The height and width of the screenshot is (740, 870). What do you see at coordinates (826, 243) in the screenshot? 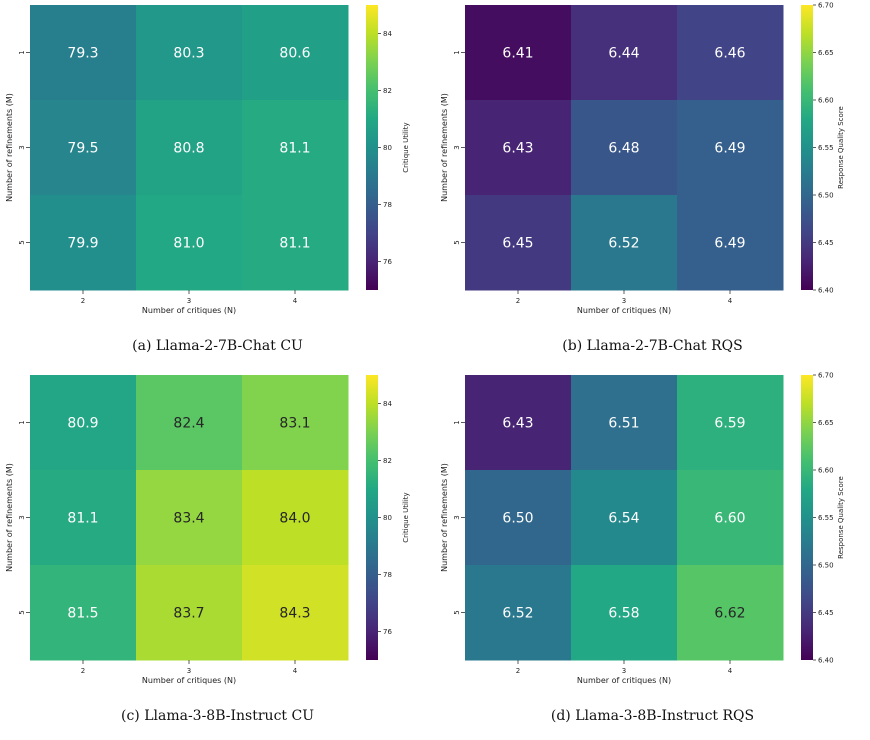
I see `colorbar-tick-label: 6.45` at bounding box center [826, 243].